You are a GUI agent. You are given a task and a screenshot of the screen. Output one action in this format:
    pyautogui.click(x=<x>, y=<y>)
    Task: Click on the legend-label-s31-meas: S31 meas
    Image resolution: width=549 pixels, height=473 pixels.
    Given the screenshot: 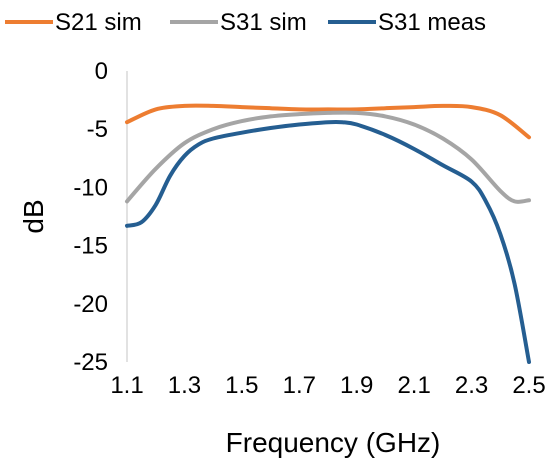 What is the action you would take?
    pyautogui.click(x=432, y=22)
    